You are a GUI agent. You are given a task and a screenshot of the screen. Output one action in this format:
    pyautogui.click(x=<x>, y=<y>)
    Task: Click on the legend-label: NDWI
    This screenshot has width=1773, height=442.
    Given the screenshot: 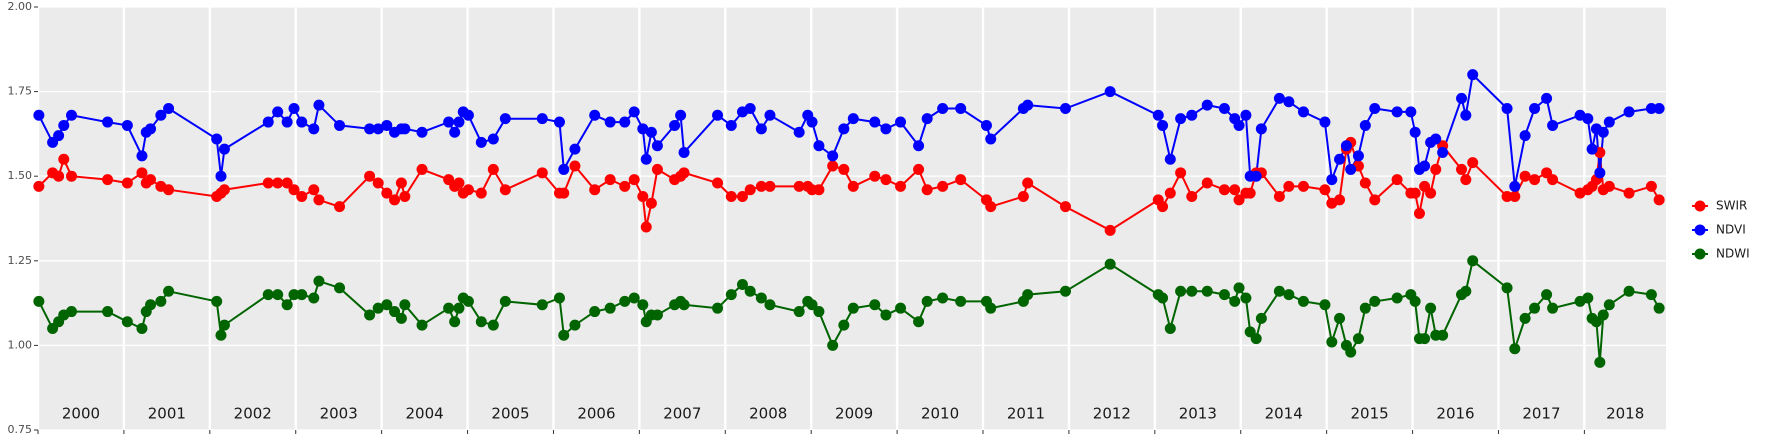 What is the action you would take?
    pyautogui.click(x=1733, y=254)
    